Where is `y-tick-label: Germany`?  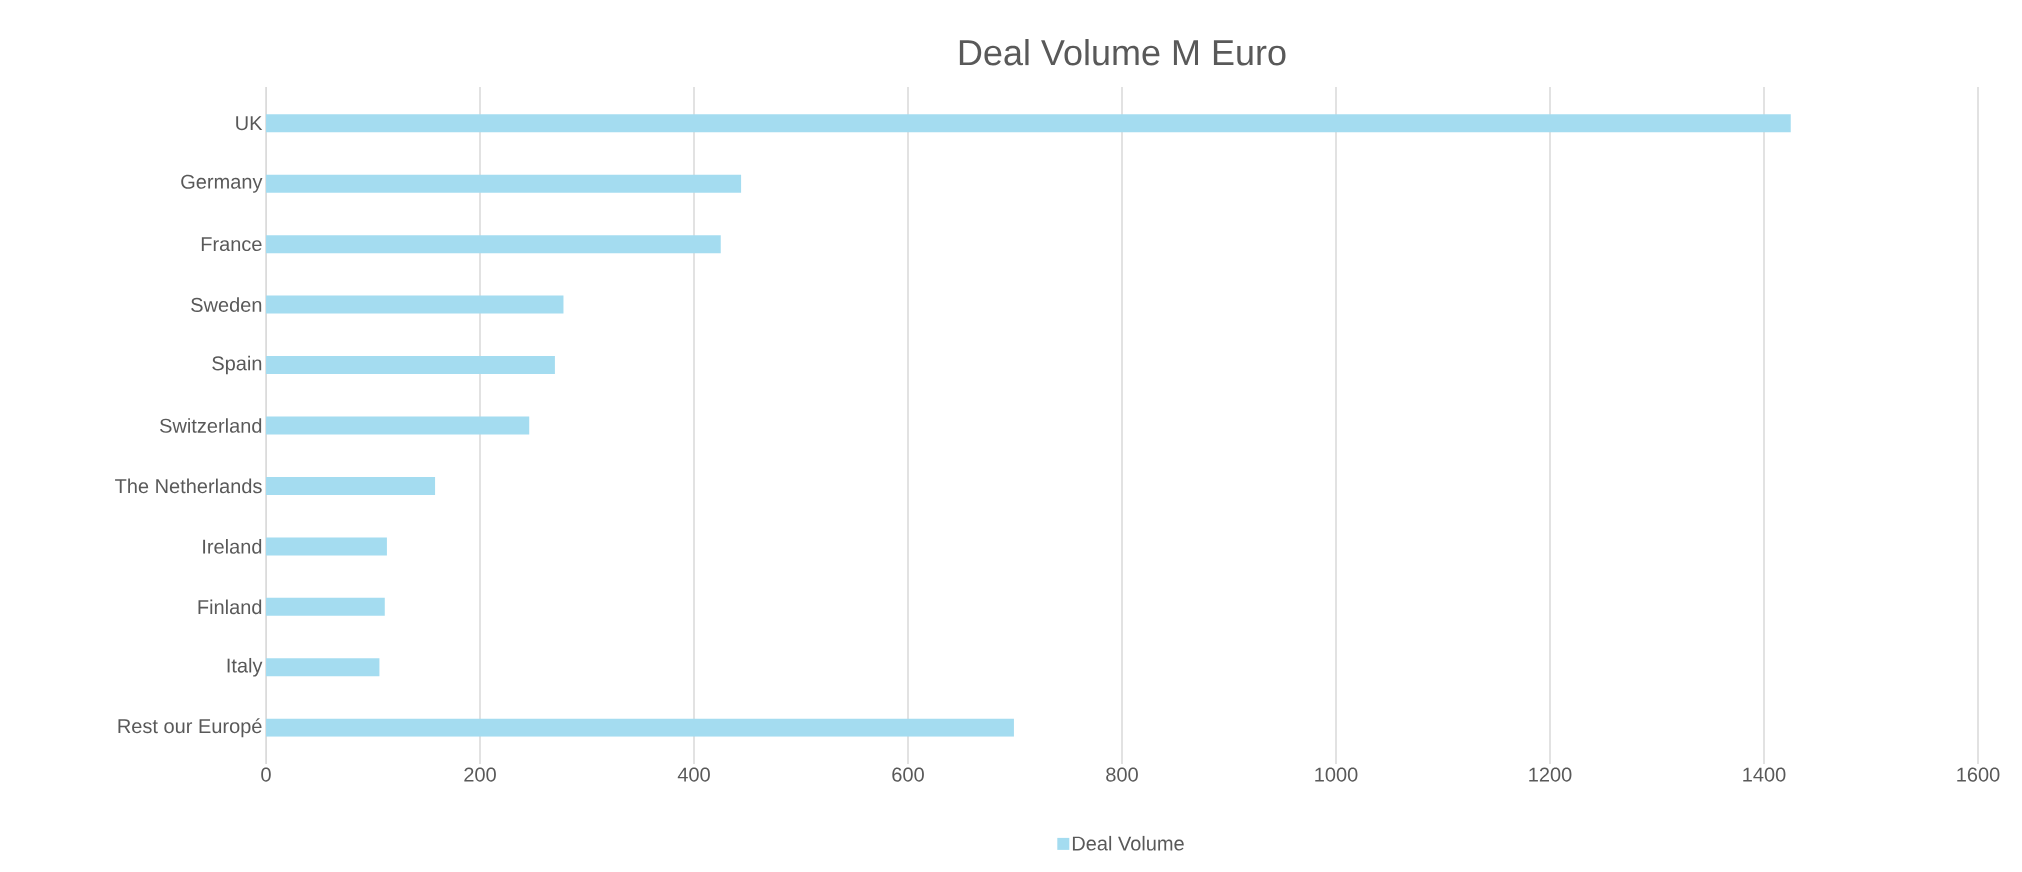
y-tick-label: Germany is located at coordinates (222, 183).